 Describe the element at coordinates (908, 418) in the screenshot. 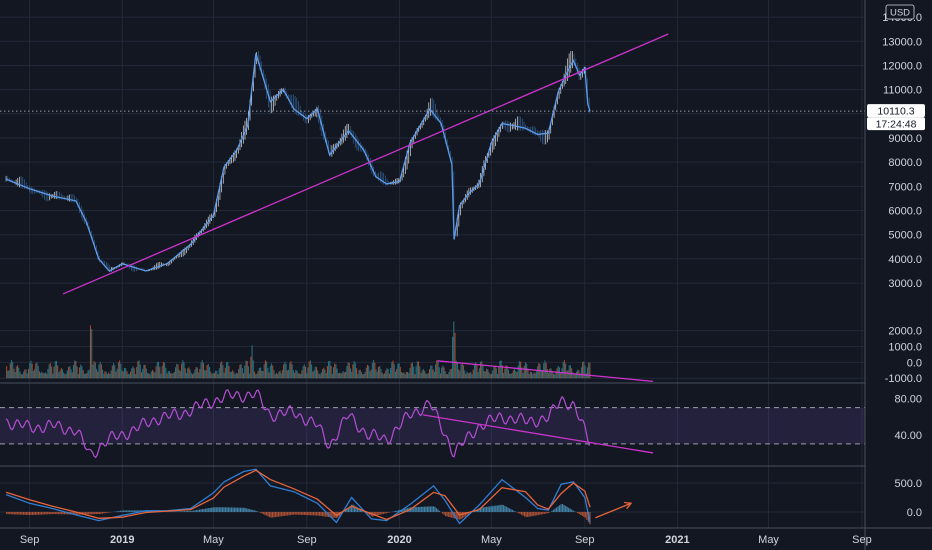

I see `rsi-axis: 40.00 80.00` at that location.